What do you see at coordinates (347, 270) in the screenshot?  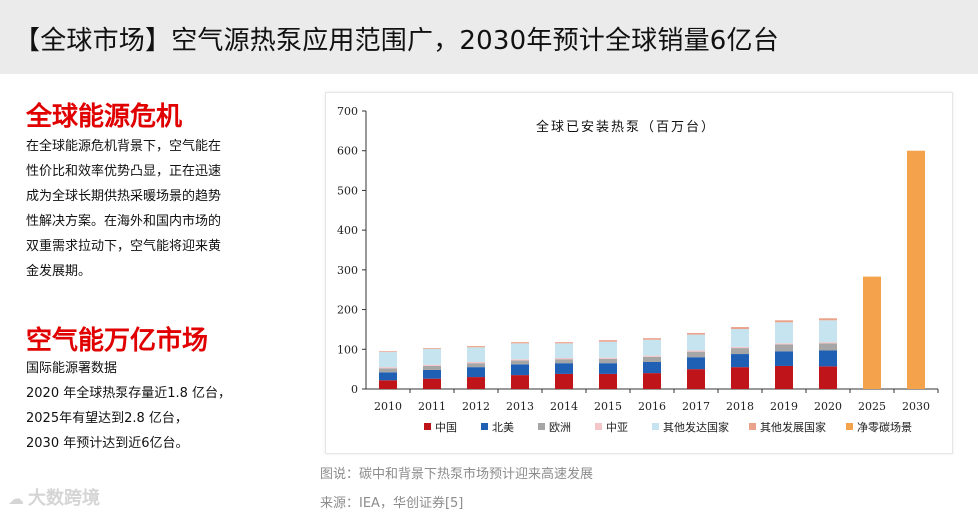 I see `y-tick-label: 300` at bounding box center [347, 270].